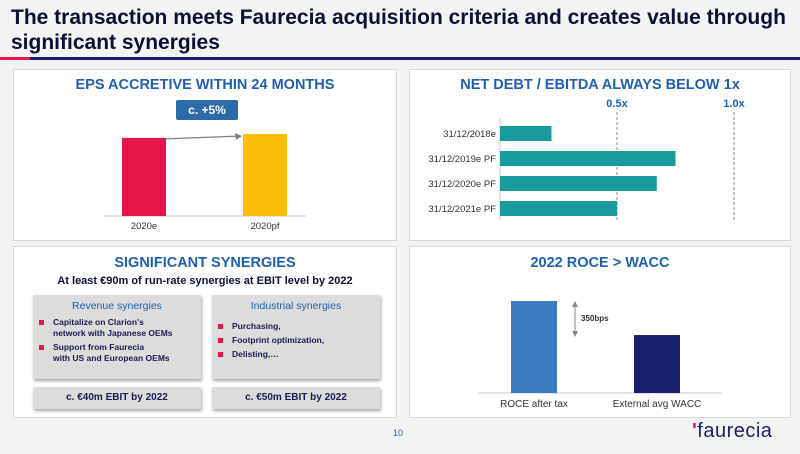  Describe the element at coordinates (600, 355) in the screenshot. I see `roce-chart: ROCE after tax External avg WACC 350bps` at that location.